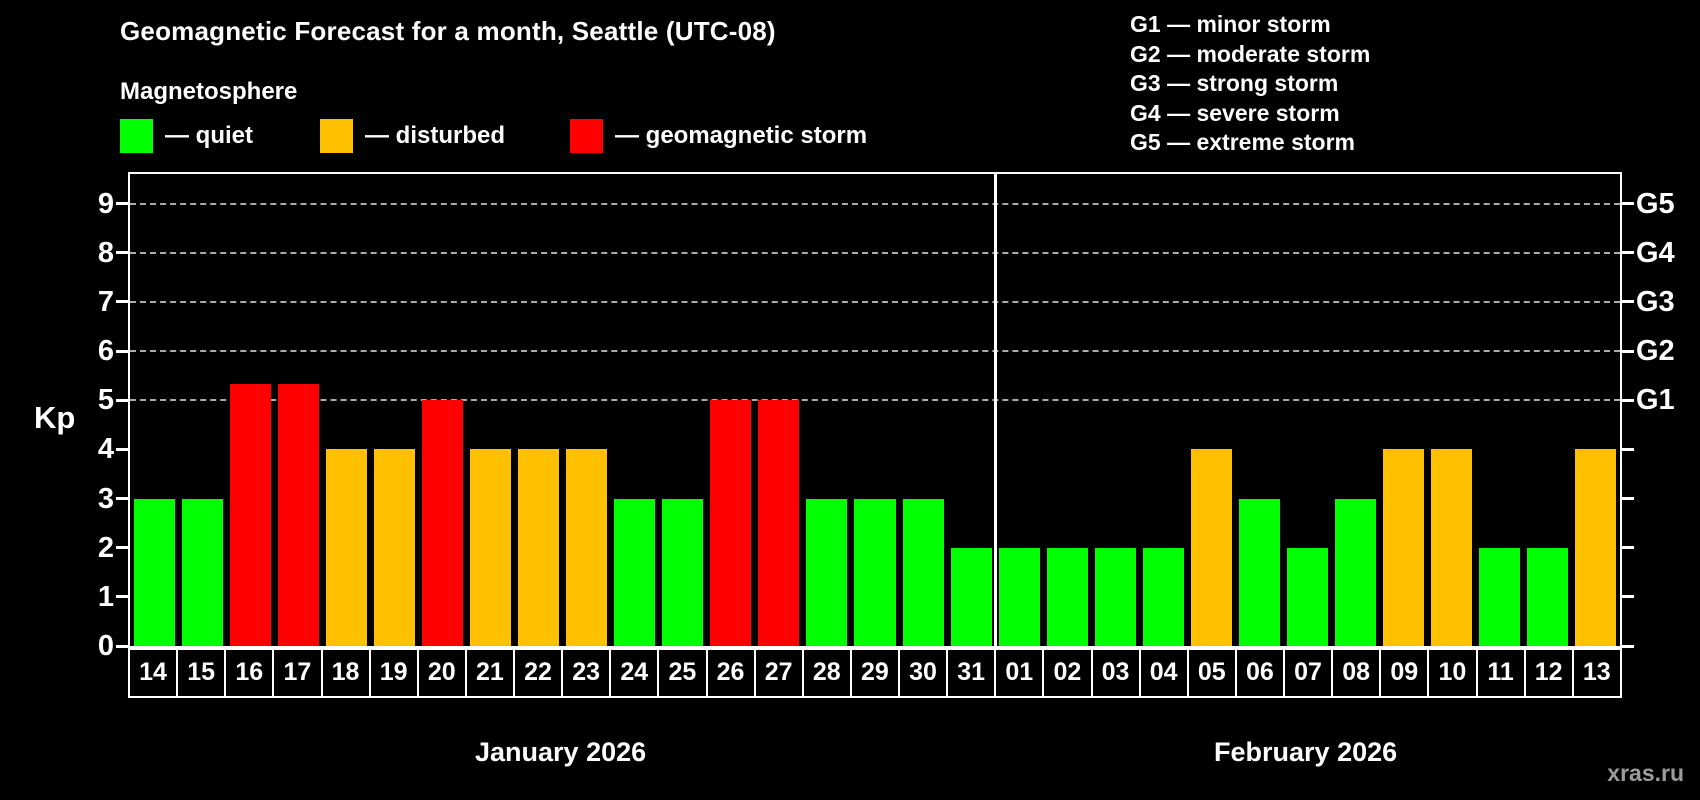 The width and height of the screenshot is (1700, 800). I want to click on y-tick-label-8: 8, so click(105, 252).